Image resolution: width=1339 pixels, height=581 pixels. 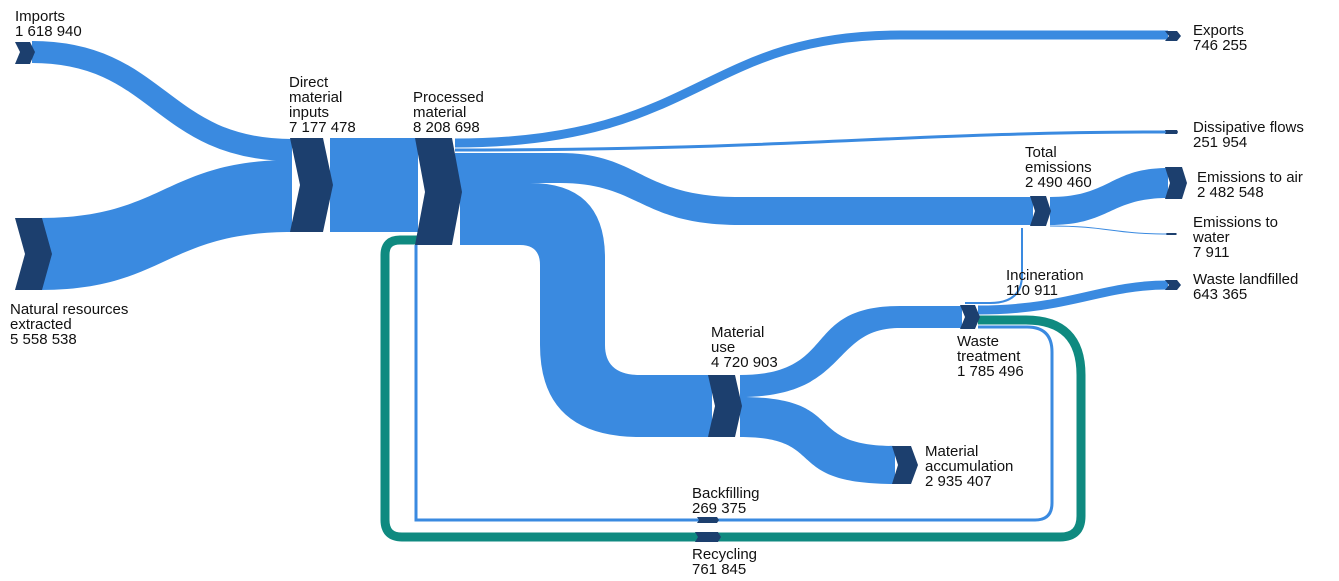 What do you see at coordinates (1045, 275) in the screenshot?
I see `label-incineration-name: Incineration` at bounding box center [1045, 275].